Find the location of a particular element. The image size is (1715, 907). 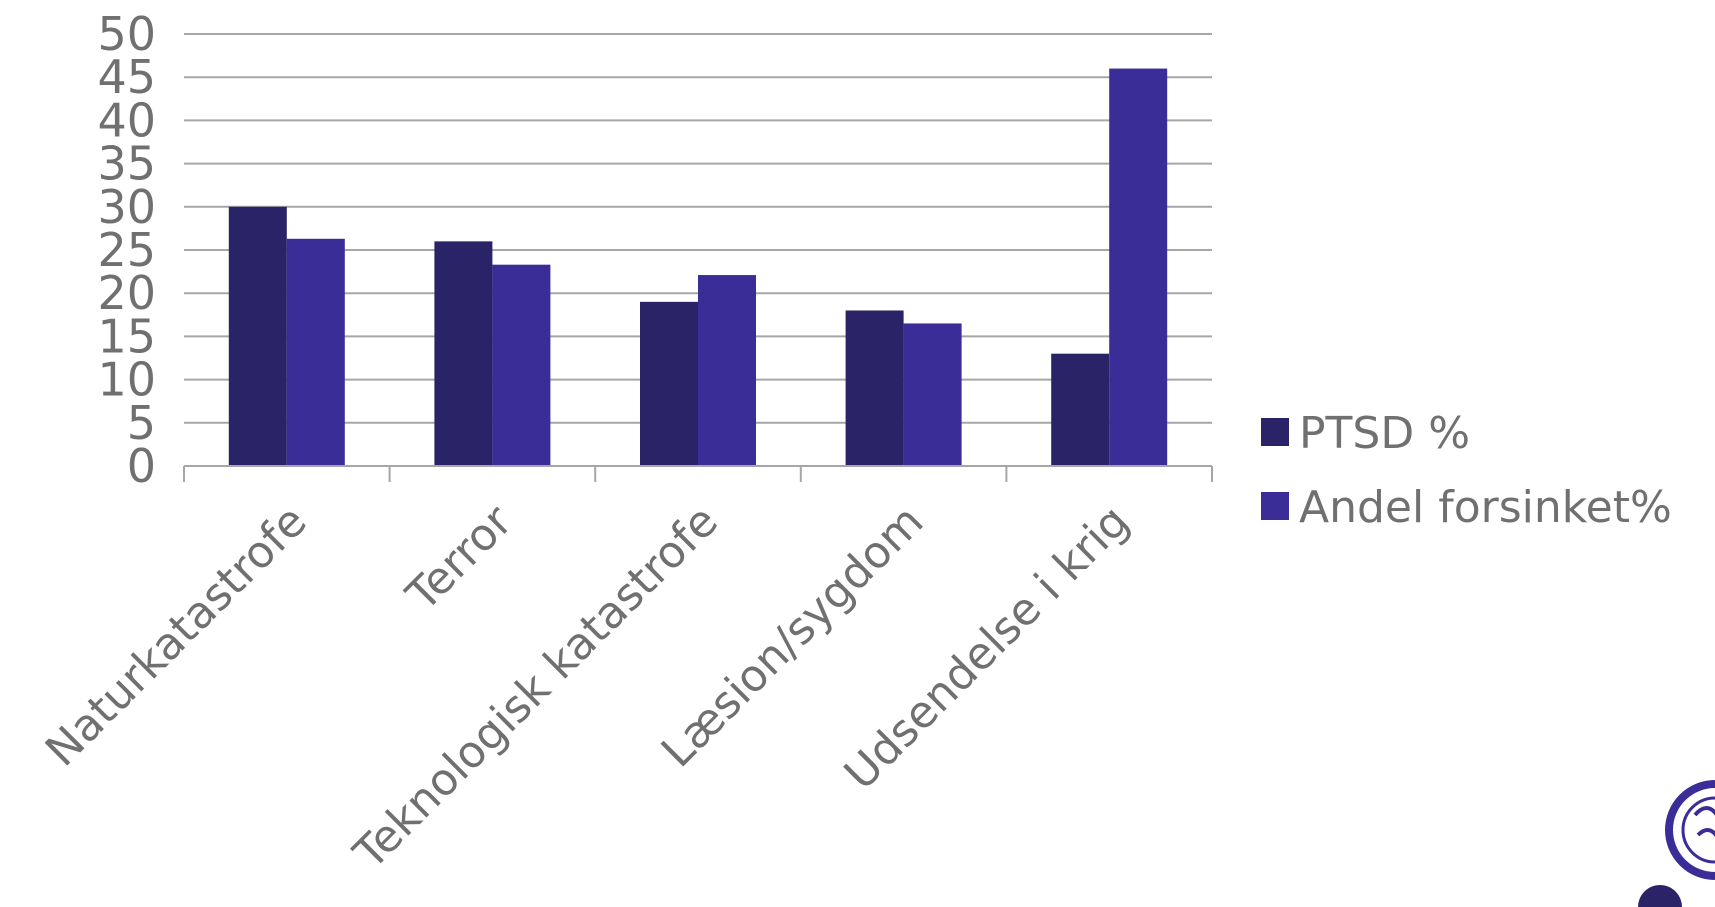

legend: PTSD % Andel forsinket% is located at coordinates (1466, 470).